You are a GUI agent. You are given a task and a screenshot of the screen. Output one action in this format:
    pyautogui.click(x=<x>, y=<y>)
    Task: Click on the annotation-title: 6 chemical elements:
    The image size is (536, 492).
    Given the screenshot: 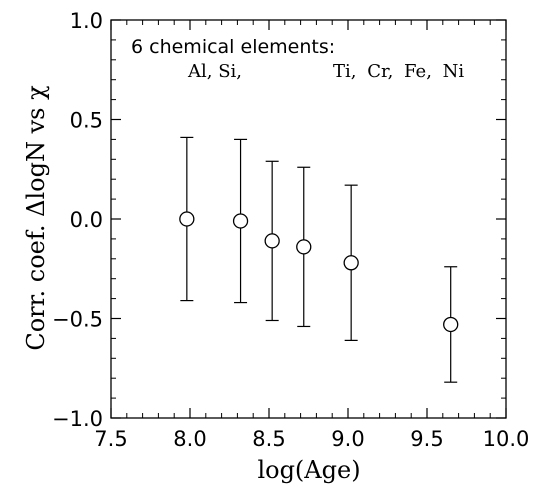 What is the action you would take?
    pyautogui.click(x=233, y=47)
    